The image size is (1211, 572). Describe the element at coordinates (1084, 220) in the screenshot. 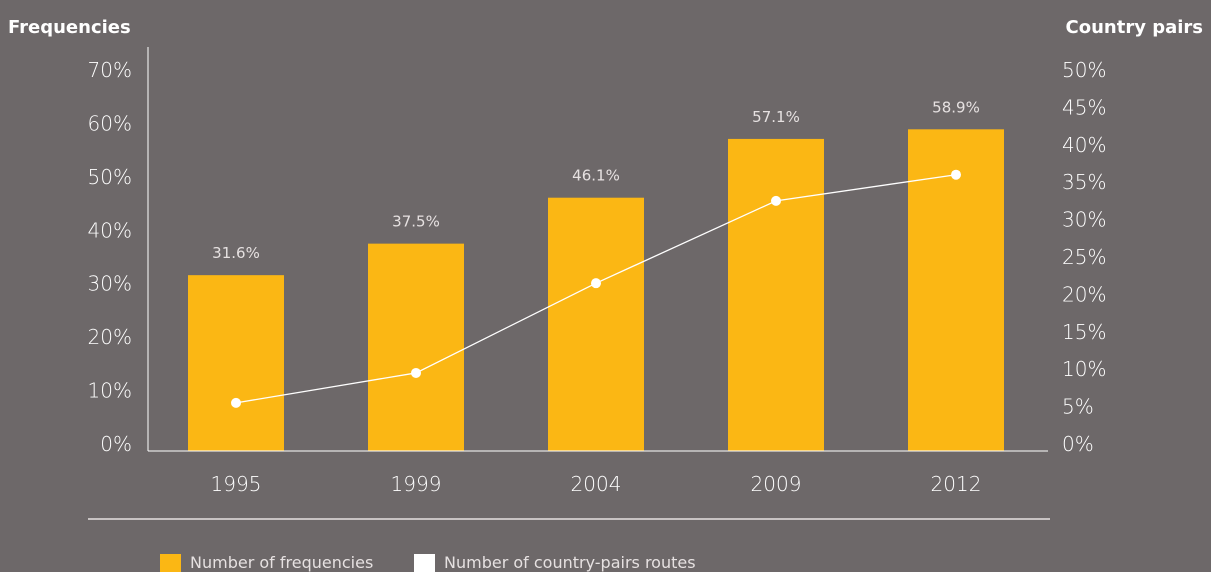

I see `right-tick-label: 30%` at that location.